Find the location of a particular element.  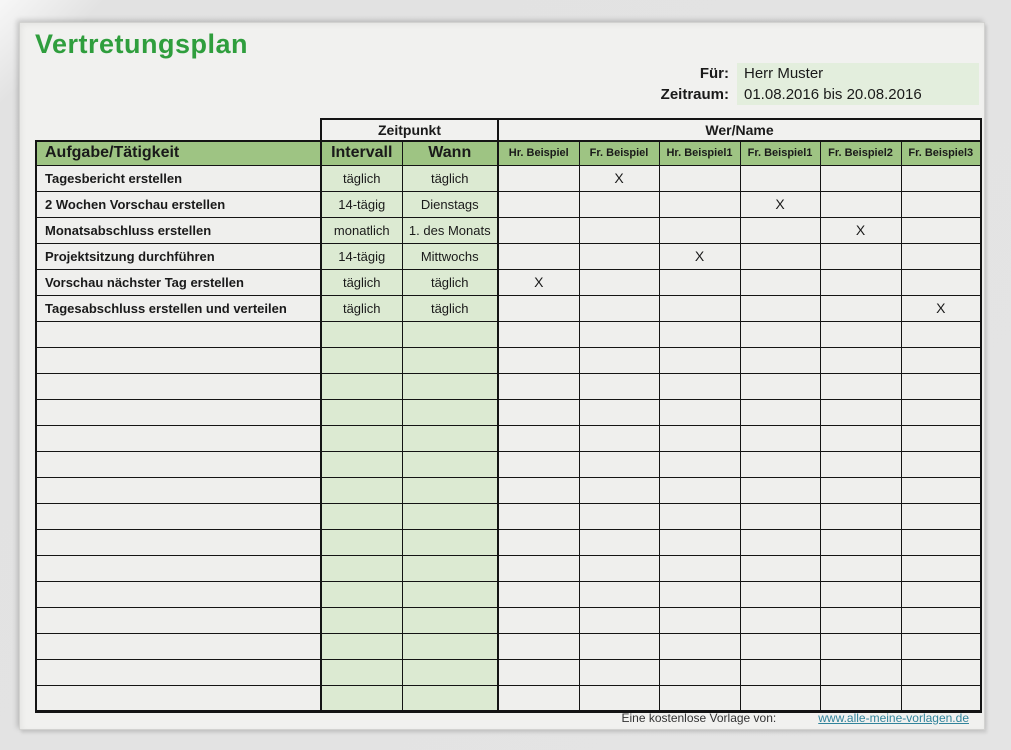

task-cell: 2 Wochen Vorschau erstellen is located at coordinates (178, 204).